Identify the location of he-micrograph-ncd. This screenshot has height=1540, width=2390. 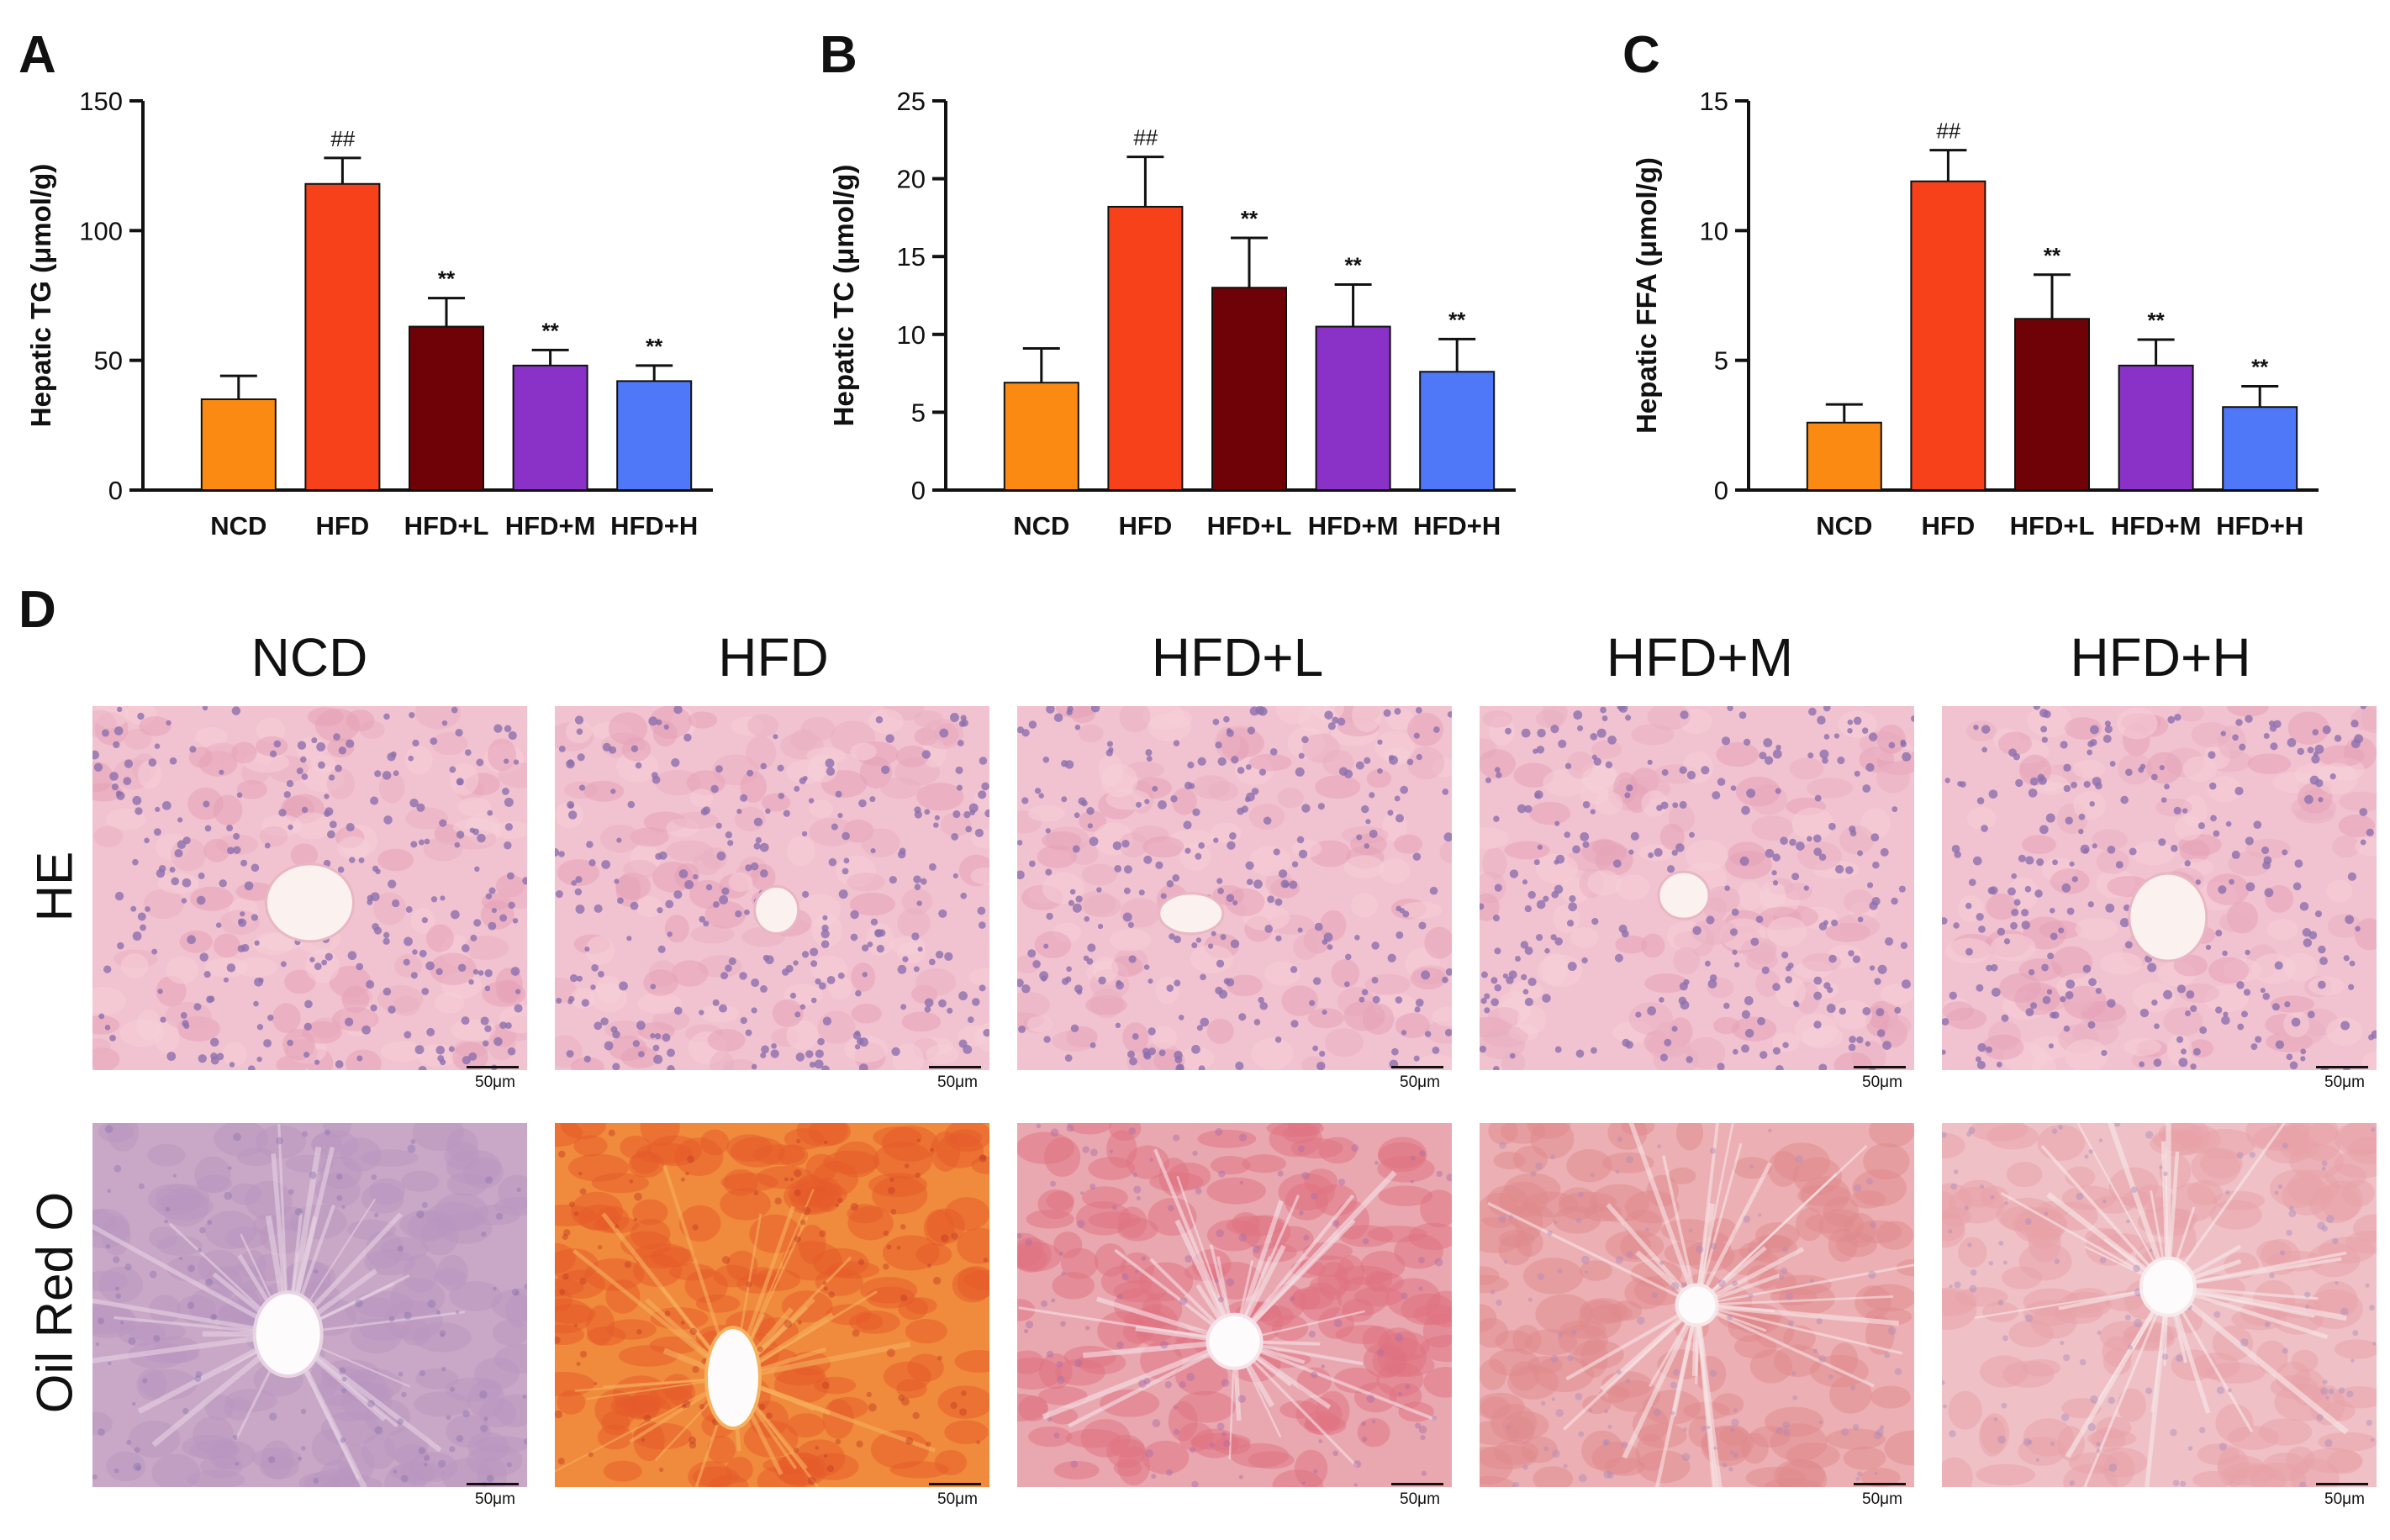
(309, 888).